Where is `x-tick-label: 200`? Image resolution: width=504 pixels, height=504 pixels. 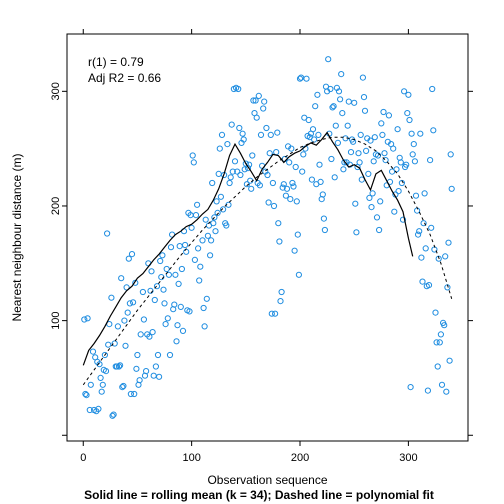
x-tick-label: 200 is located at coordinates (300, 458).